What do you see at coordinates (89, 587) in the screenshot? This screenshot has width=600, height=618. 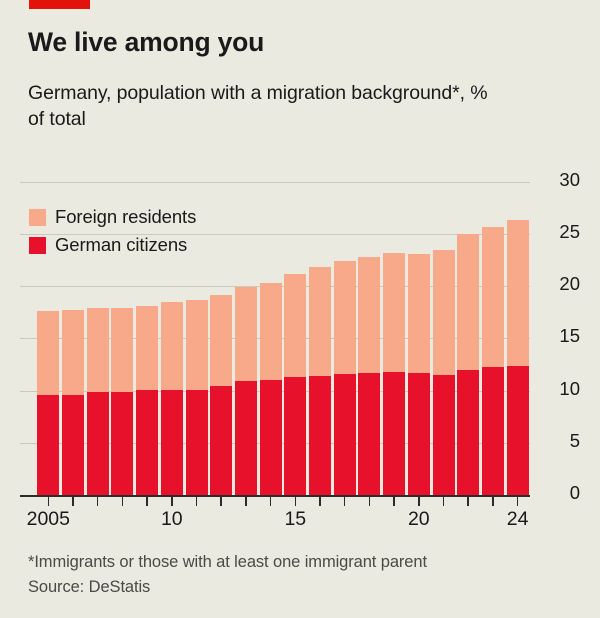 I see `source-note: Source: DeStatis` at bounding box center [89, 587].